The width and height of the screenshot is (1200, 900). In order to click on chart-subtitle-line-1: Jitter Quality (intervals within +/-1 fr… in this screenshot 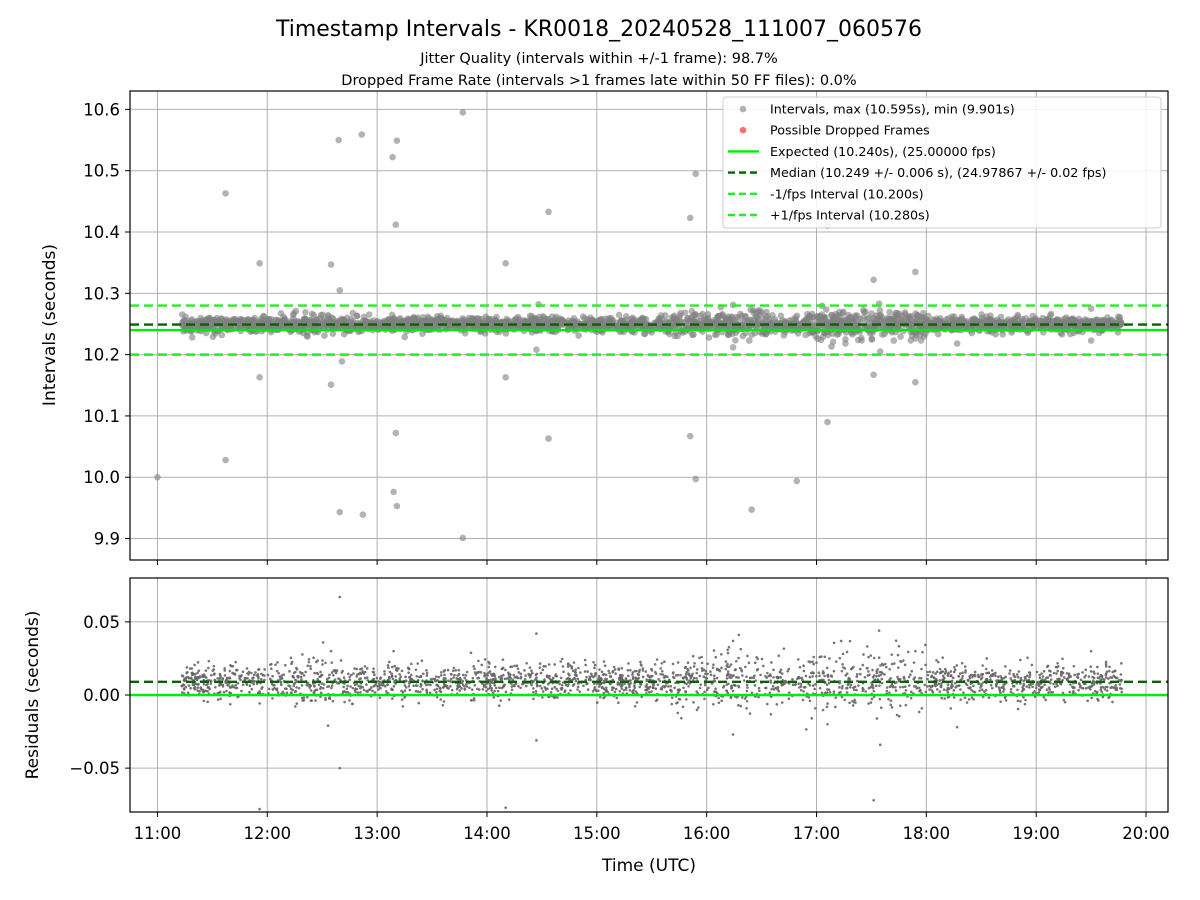, I will do `click(598, 59)`.